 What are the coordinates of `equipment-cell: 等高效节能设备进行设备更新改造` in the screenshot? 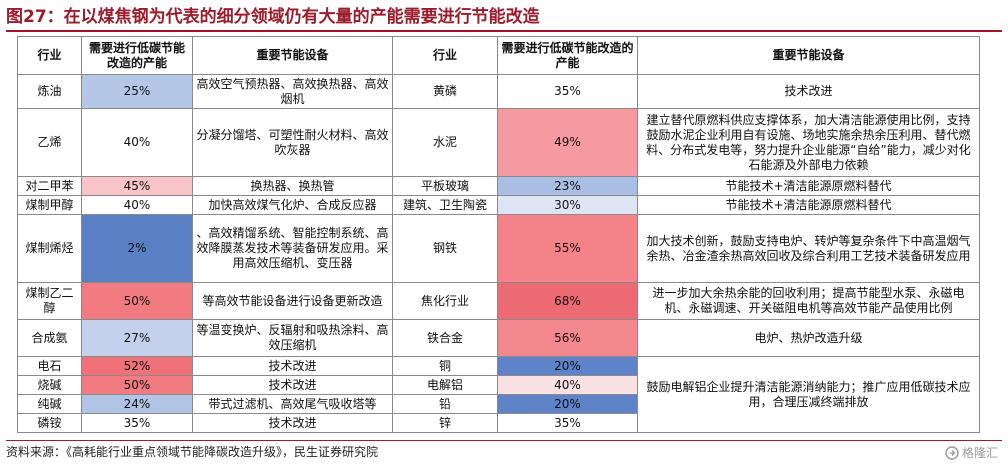 It's located at (292, 301).